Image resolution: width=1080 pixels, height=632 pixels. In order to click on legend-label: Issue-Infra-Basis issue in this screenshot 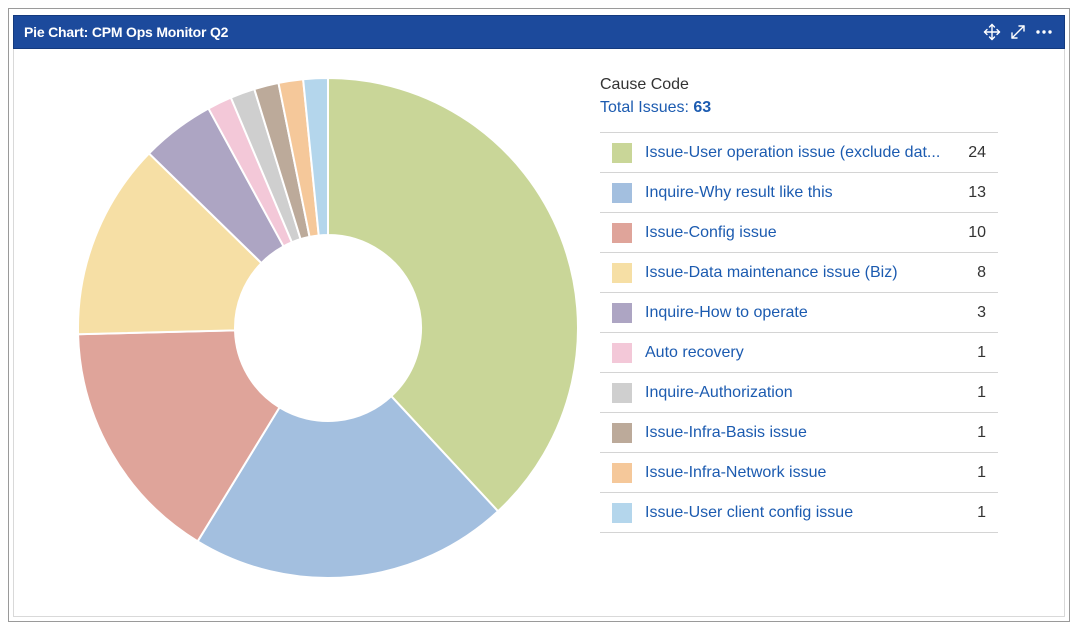, I will do `click(726, 432)`.